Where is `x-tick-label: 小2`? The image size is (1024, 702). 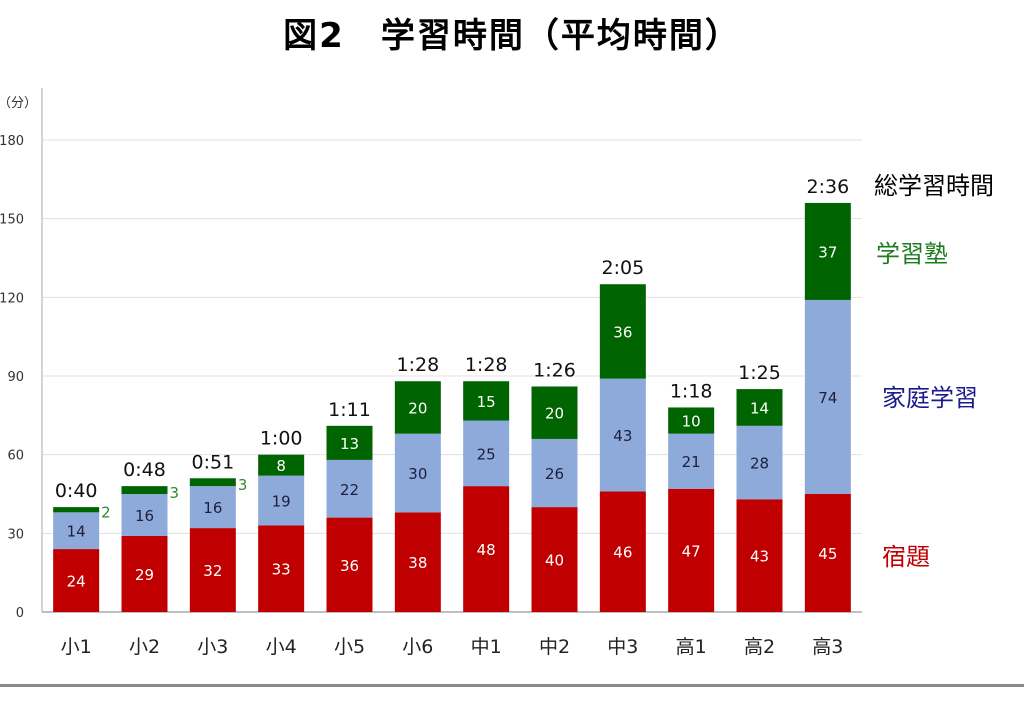
x-tick-label: 小2 is located at coordinates (144, 647).